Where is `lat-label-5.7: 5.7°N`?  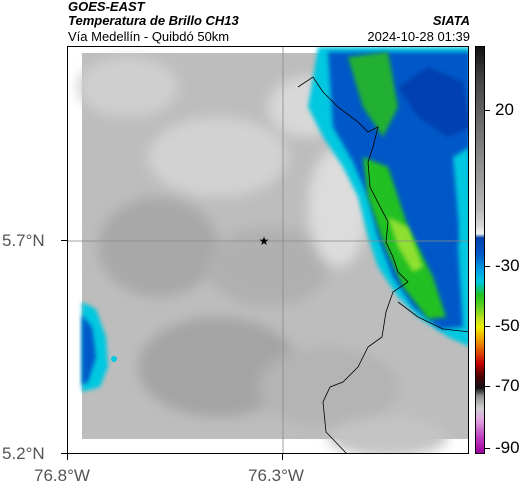 lat-label-5.7: 5.7°N is located at coordinates (23, 240).